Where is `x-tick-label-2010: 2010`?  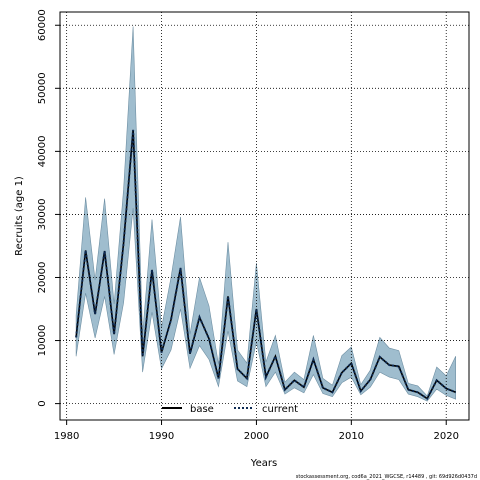
x-tick-label-2010: 2010 is located at coordinates (351, 436).